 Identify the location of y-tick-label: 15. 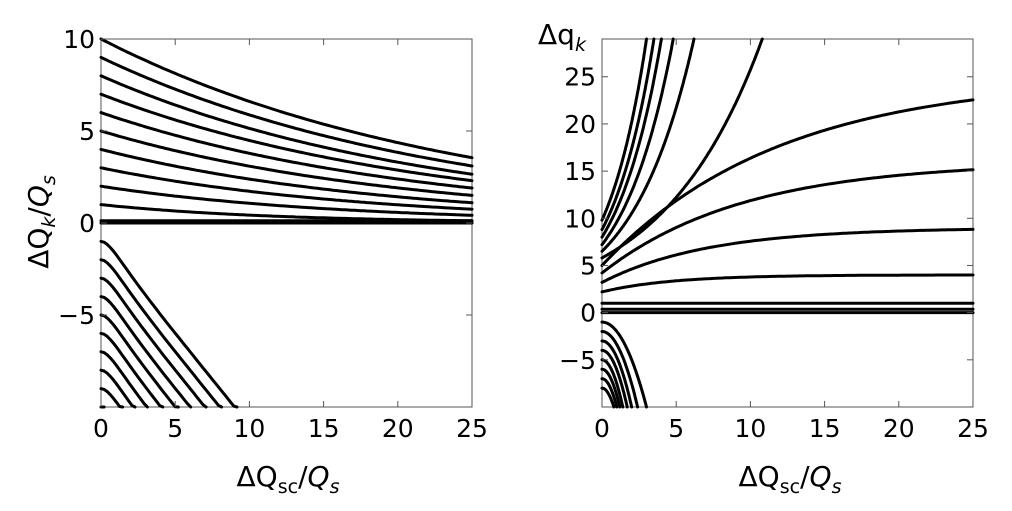
(580, 171).